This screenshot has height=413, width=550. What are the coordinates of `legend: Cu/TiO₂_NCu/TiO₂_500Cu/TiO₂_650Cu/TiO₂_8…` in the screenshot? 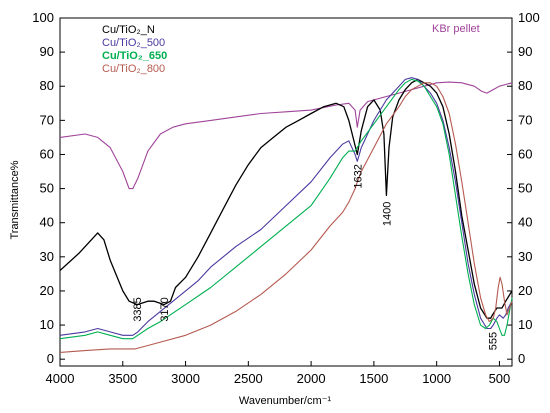 It's located at (291, 49).